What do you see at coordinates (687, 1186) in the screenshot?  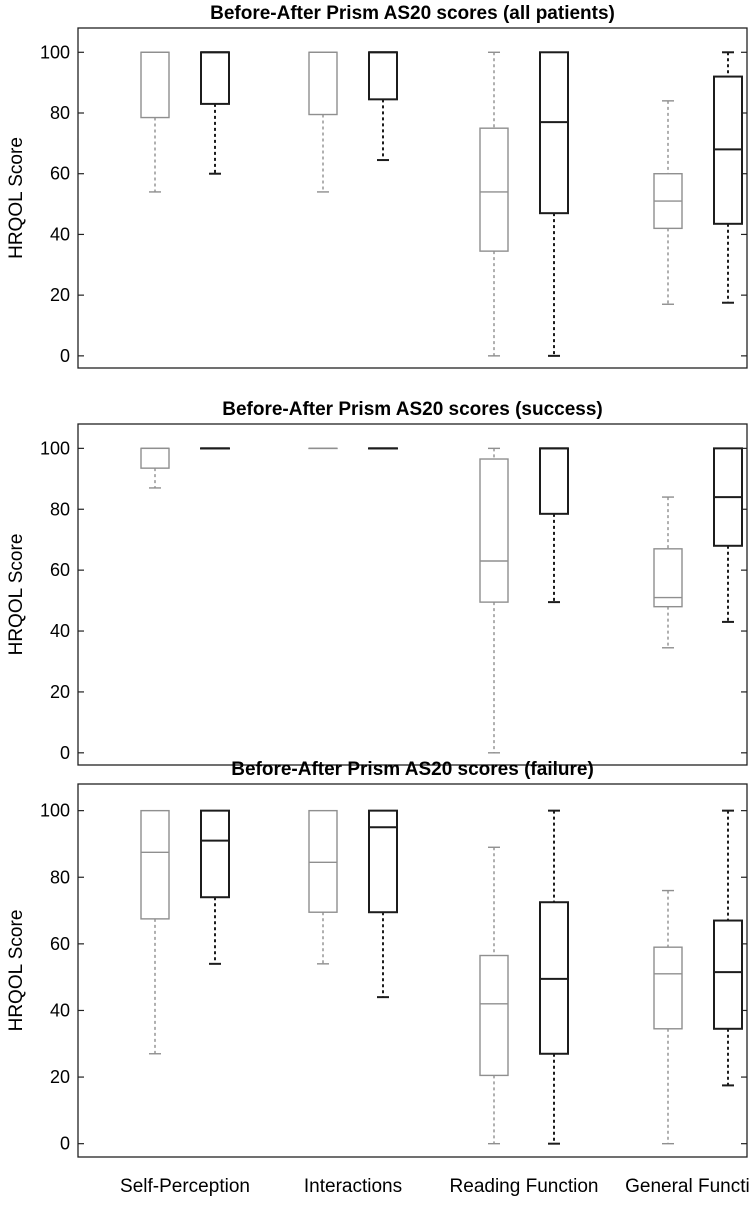 I see `x-category-label: General Function` at bounding box center [687, 1186].